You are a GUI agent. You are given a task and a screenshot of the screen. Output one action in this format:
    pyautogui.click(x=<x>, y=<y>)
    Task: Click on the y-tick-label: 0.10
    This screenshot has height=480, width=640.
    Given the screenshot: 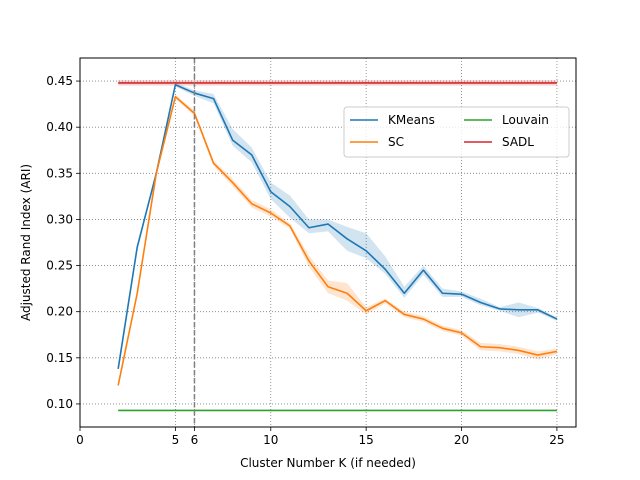 What is the action you would take?
    pyautogui.click(x=59, y=404)
    